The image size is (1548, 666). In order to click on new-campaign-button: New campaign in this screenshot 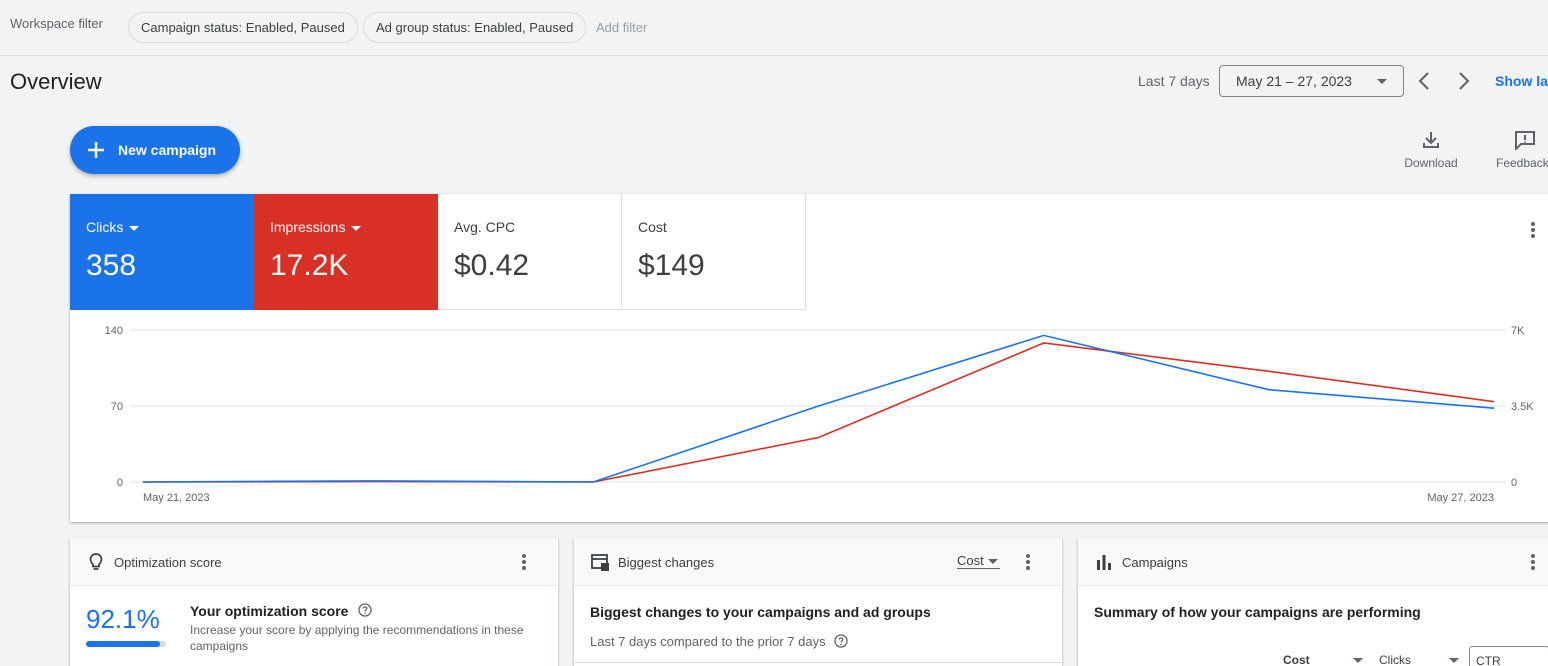, I will do `click(155, 150)`.